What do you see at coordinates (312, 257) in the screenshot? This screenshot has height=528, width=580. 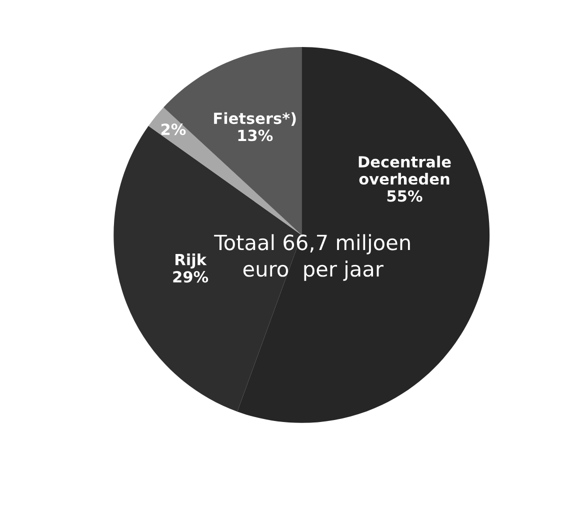 I see `text: Totaal 66,7 miljoen euro per jaar` at bounding box center [312, 257].